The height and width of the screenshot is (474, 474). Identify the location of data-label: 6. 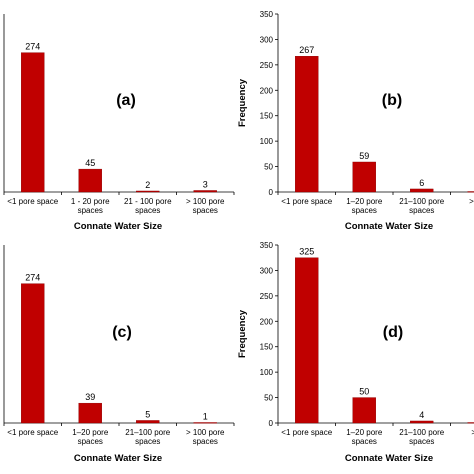
(421, 183).